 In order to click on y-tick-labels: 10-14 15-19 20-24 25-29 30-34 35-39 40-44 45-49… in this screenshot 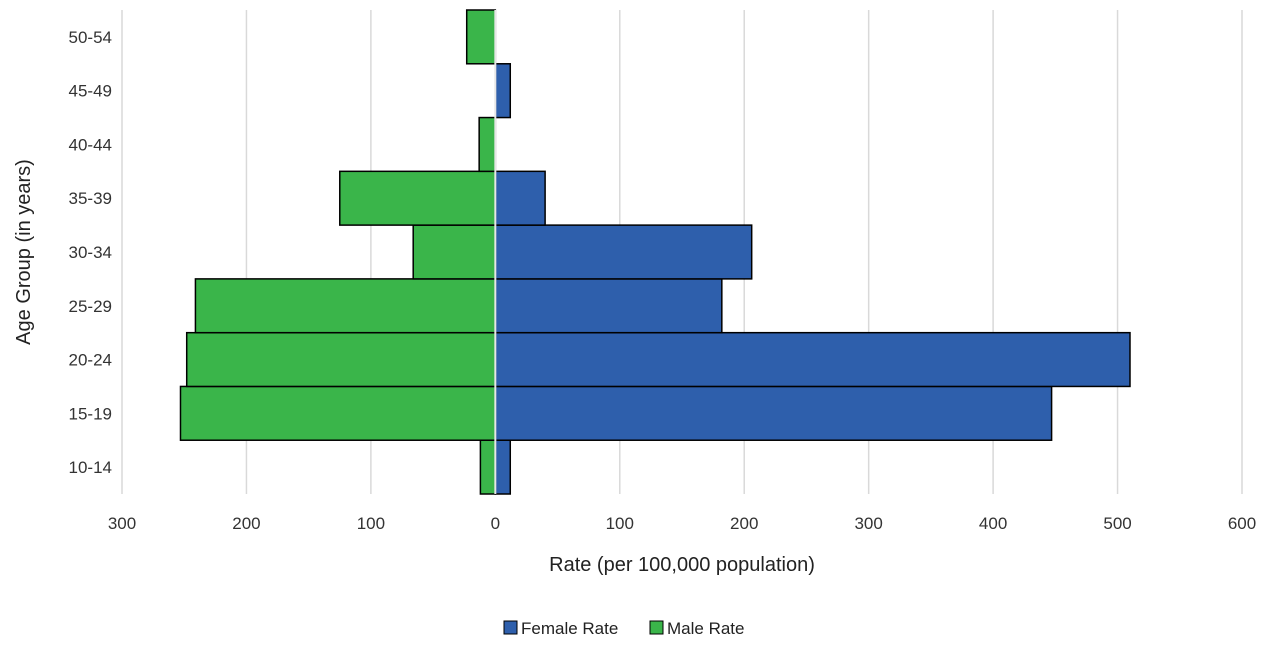, I will do `click(90, 252)`.